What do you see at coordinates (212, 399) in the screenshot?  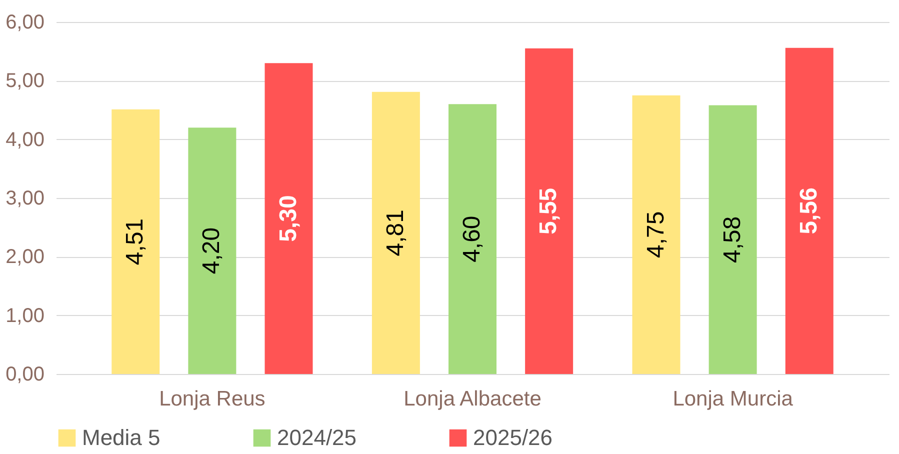 I see `x-tick-label: Lonja Reus` at bounding box center [212, 399].